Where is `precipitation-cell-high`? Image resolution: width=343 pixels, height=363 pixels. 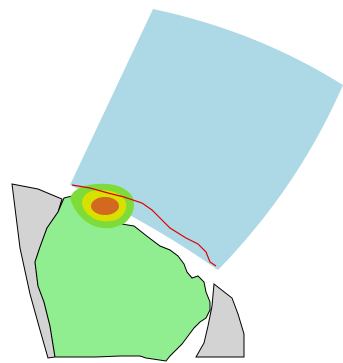
precipitation-cell-high is located at coordinates (105, 206).